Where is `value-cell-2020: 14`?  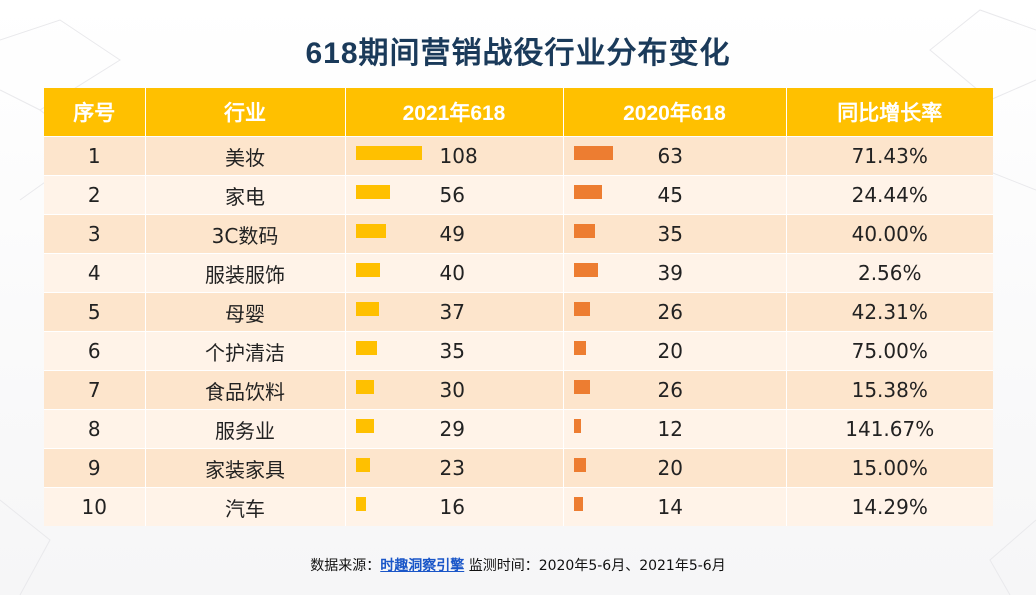
value-cell-2020: 14 is located at coordinates (675, 506).